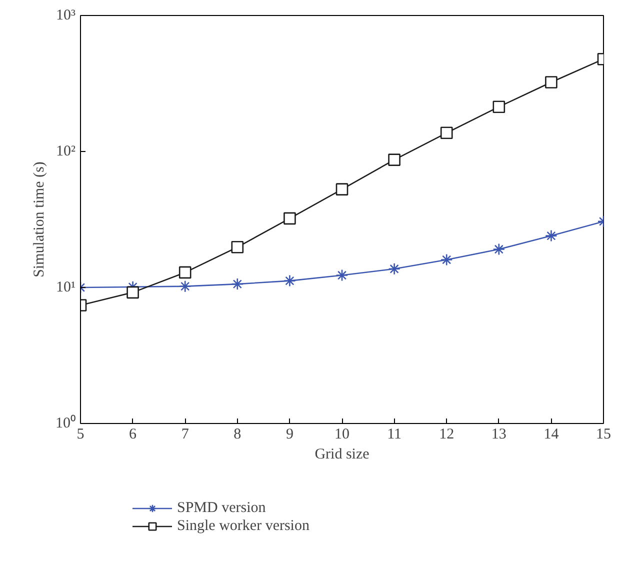 This screenshot has width=626, height=563. What do you see at coordinates (40, 220) in the screenshot?
I see `y-axis-title: Simulation time (s)` at bounding box center [40, 220].